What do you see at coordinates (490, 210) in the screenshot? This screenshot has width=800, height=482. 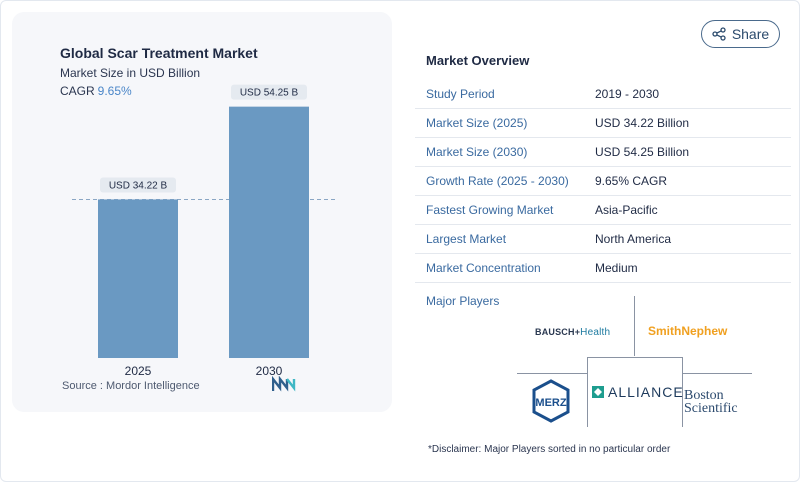 I see `row-label: Fastest Growing Market` at bounding box center [490, 210].